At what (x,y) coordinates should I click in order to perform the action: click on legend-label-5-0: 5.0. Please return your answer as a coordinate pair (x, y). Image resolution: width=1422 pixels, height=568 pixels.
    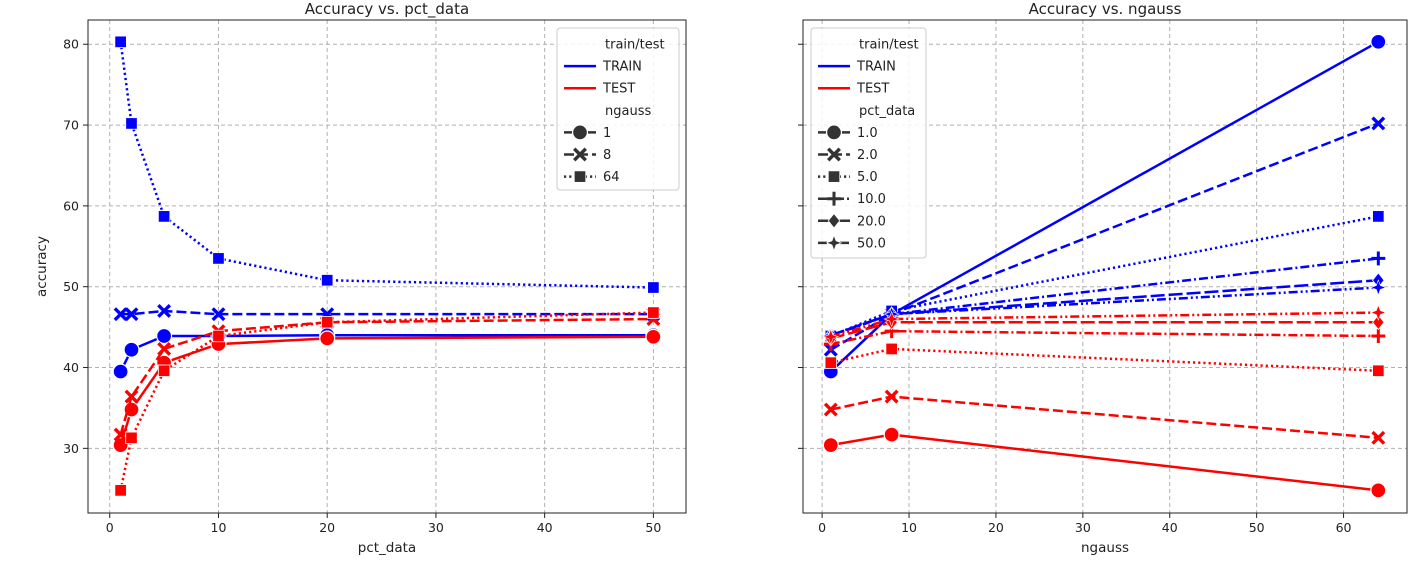
    Looking at the image, I should click on (867, 177).